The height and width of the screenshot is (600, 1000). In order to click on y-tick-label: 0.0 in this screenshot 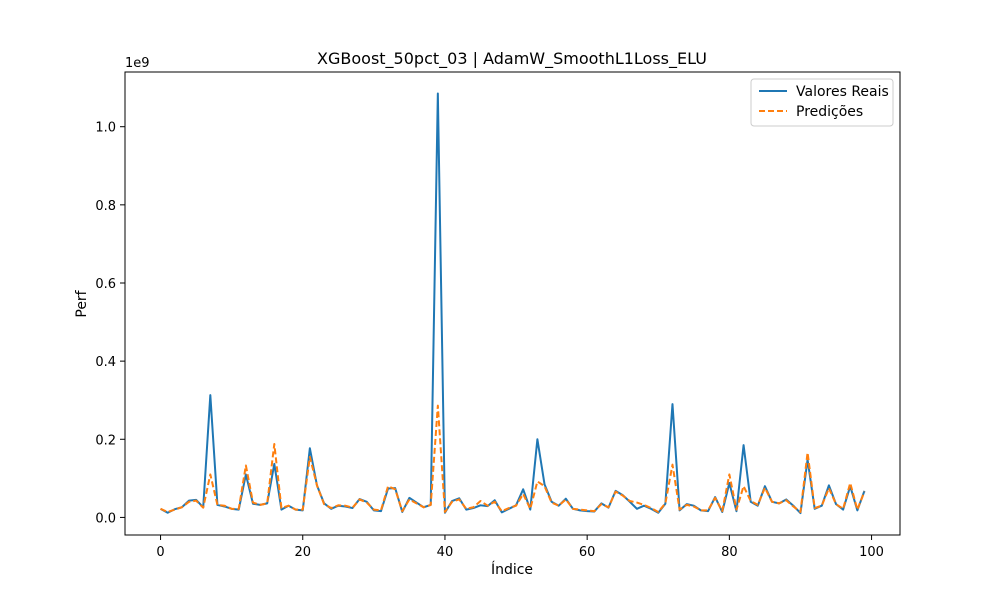, I will do `click(105, 518)`.